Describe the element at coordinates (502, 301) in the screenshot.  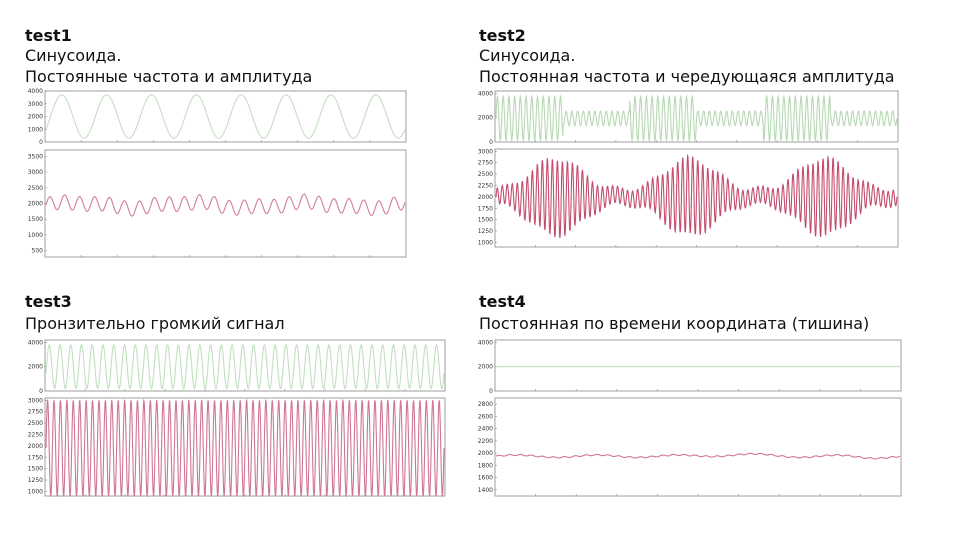
I see `panel-title-test4: test4` at that location.